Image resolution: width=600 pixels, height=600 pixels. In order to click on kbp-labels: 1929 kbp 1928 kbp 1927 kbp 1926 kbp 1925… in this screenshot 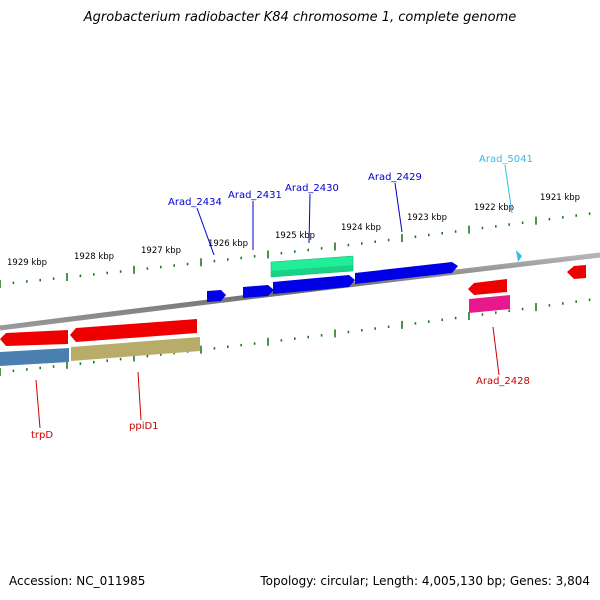, I will do `click(293, 230)`.